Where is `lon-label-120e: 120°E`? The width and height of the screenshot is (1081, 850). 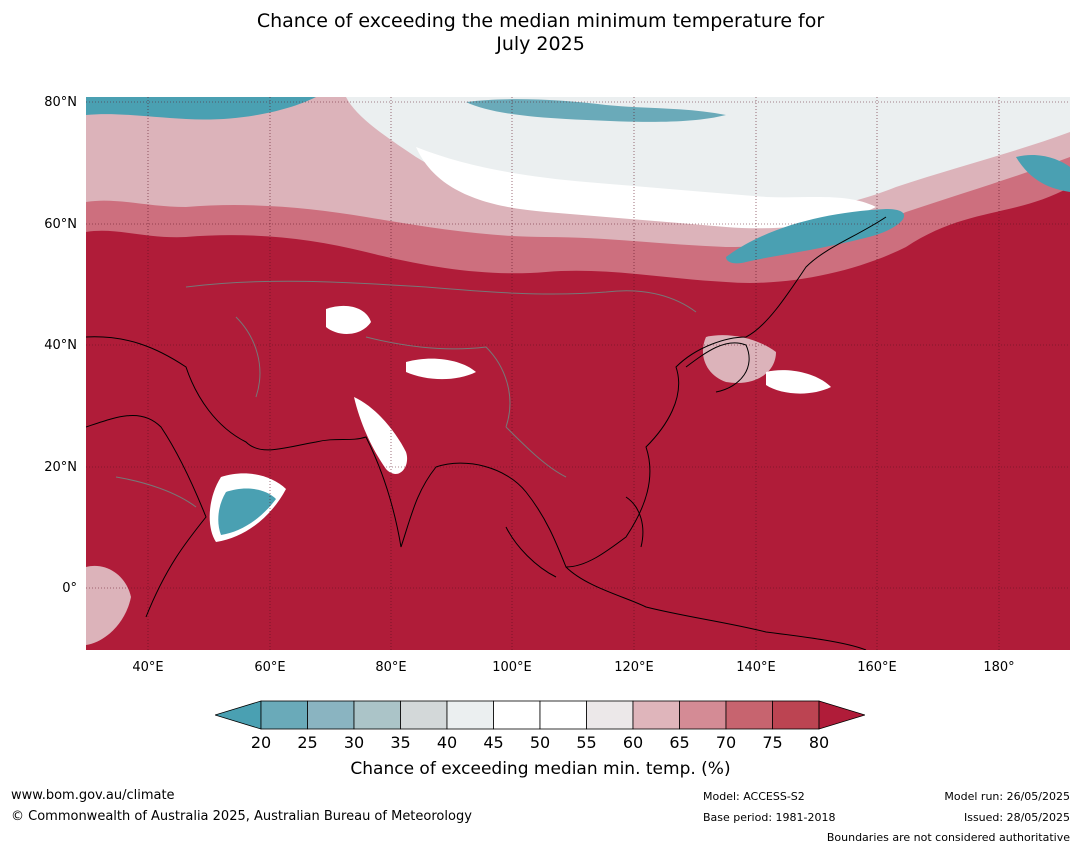
lon-label-120e: 120°E is located at coordinates (634, 667).